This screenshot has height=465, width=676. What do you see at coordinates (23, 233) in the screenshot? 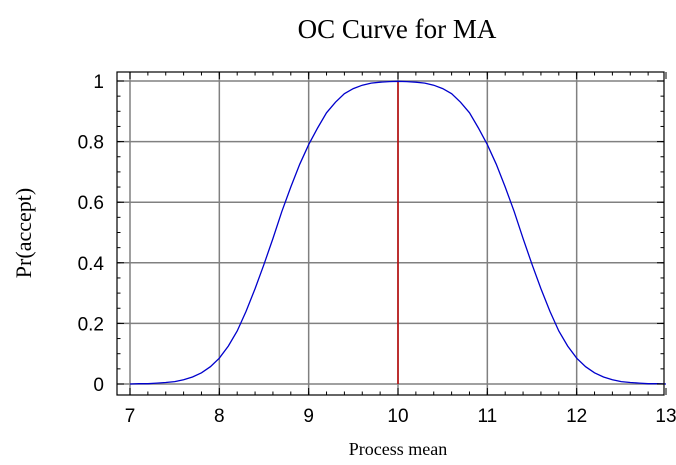
I see `y-axis-label: Pr(accept)` at bounding box center [23, 233].